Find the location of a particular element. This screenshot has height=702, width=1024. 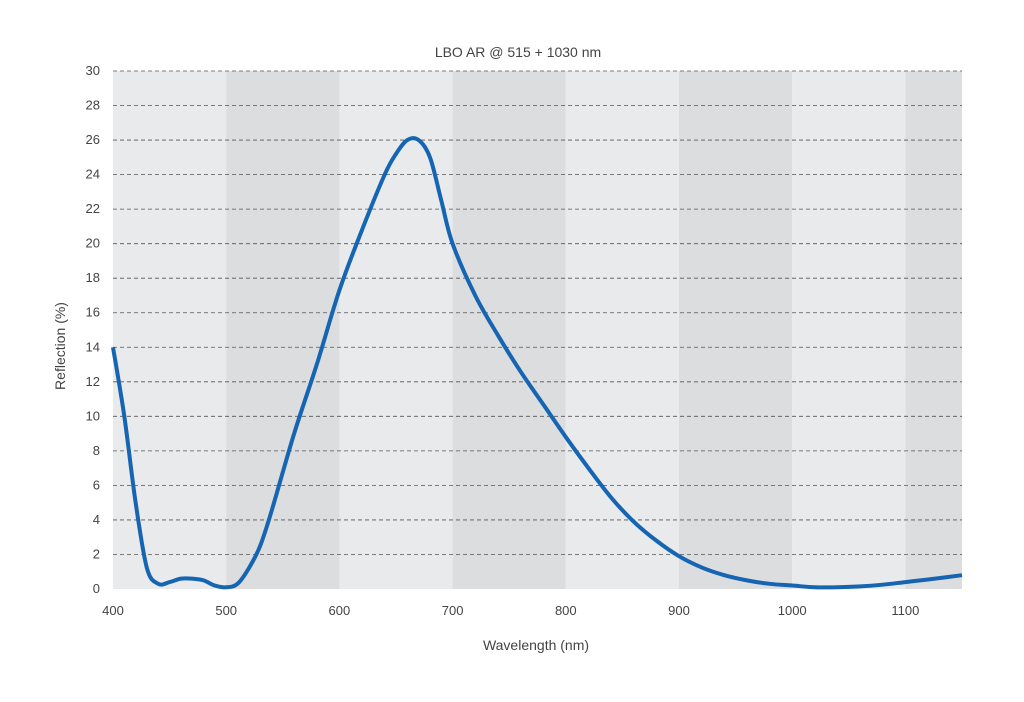

x-tick-label-400: 400 is located at coordinates (113, 610).